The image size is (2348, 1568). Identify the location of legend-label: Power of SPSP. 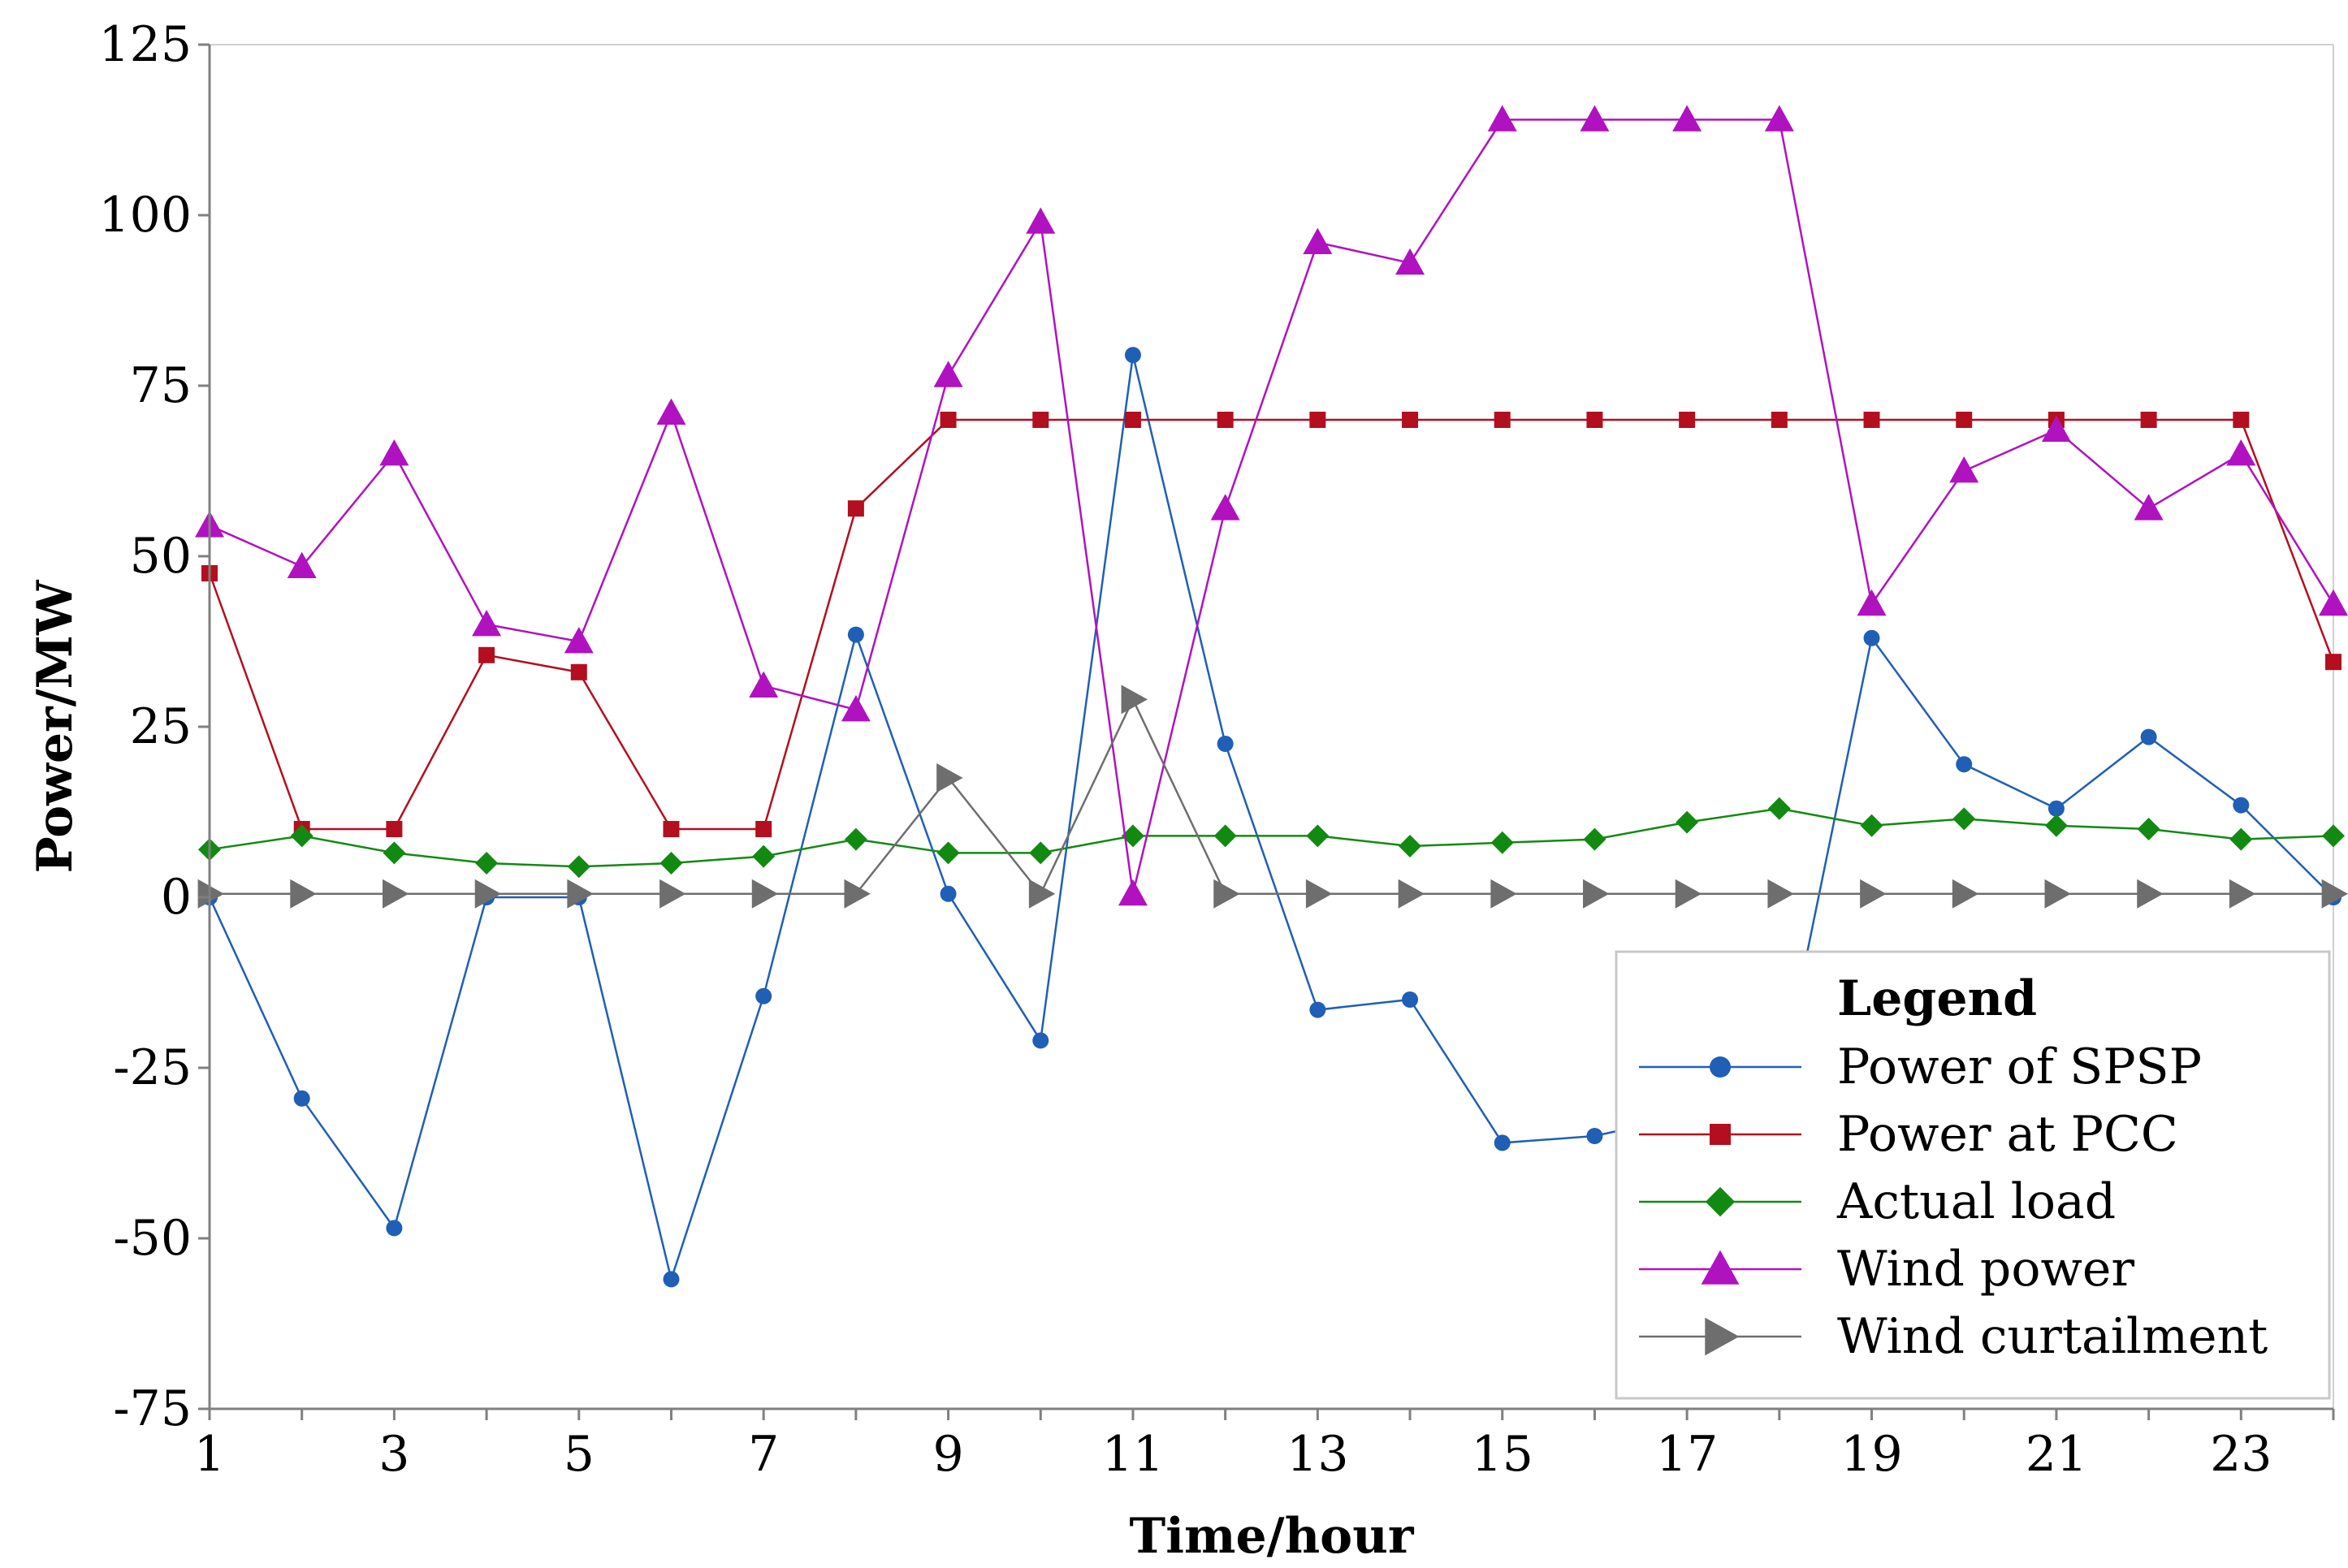
(2020, 1067).